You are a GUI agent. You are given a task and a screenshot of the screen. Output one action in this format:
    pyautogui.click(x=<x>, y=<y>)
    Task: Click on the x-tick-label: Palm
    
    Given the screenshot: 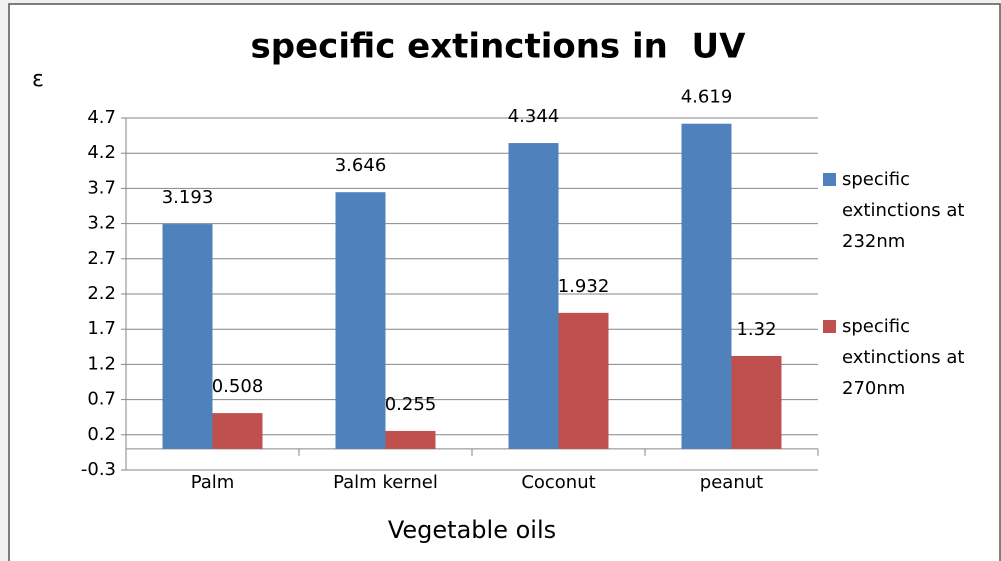 What is the action you would take?
    pyautogui.click(x=213, y=482)
    